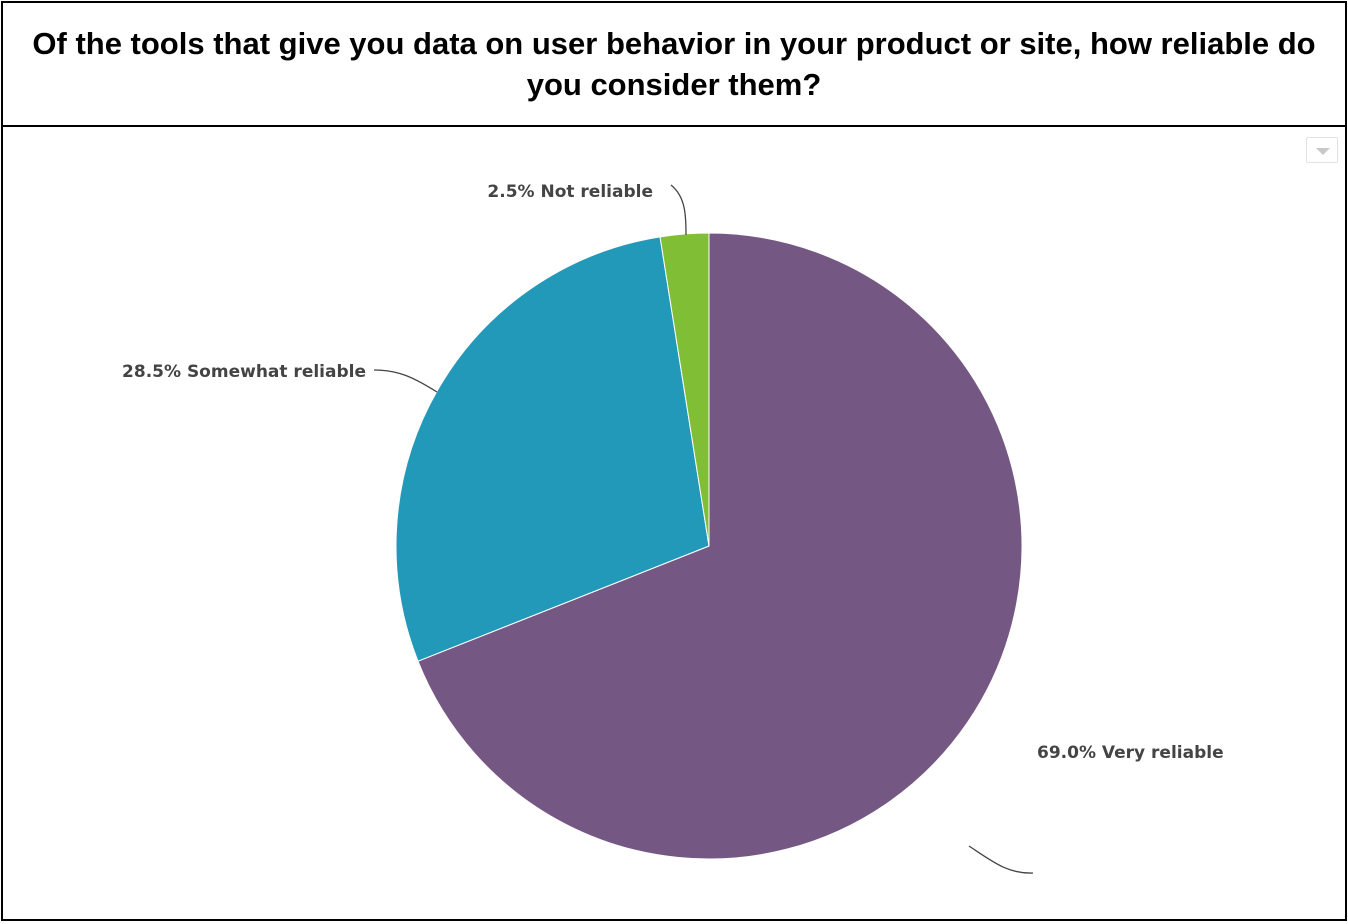 This screenshot has width=1348, height=924. Describe the element at coordinates (1001, 859) in the screenshot. I see `leader-line-very-reliable` at that location.